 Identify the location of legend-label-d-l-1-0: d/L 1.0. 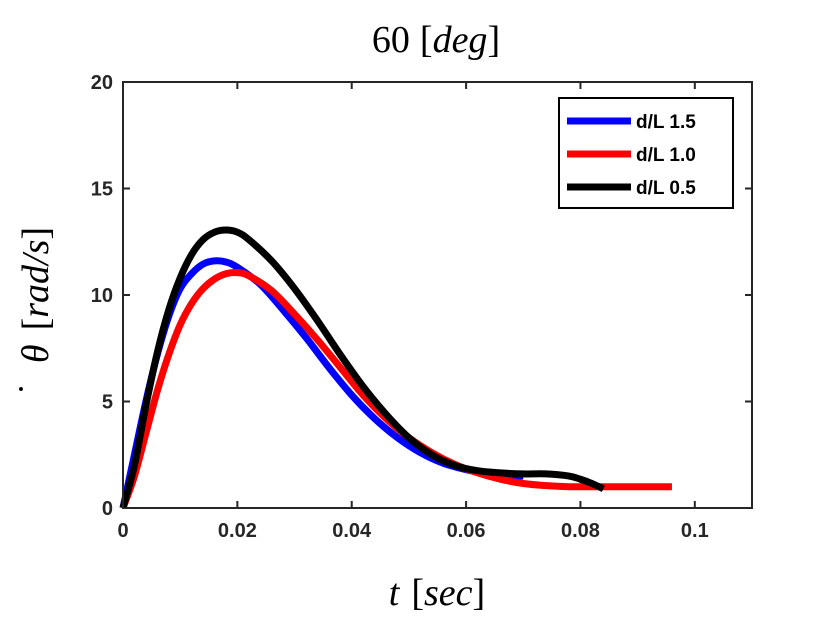
(666, 155).